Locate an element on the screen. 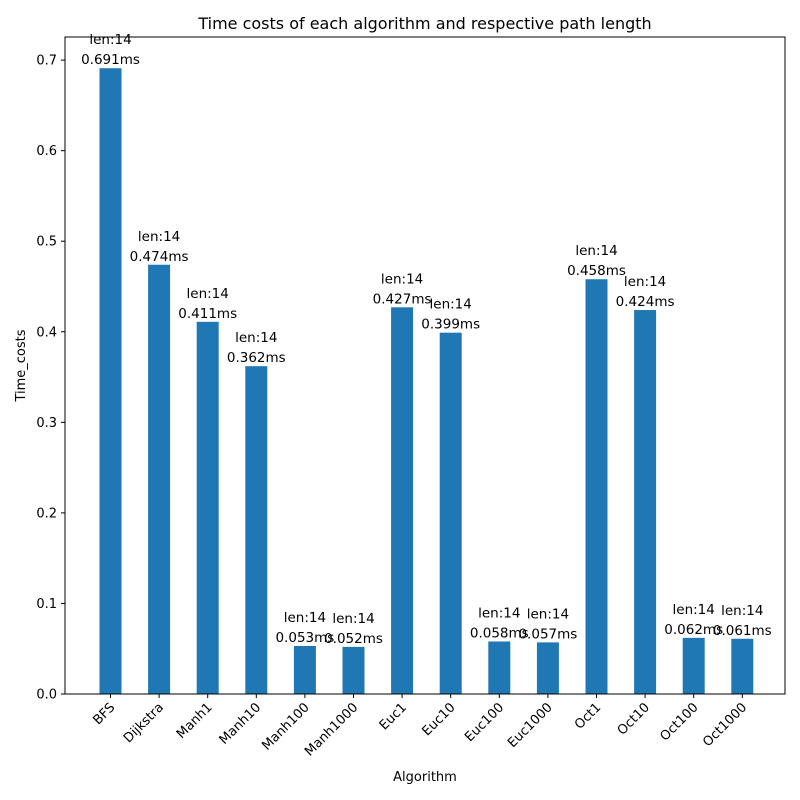 The width and height of the screenshot is (800, 800). x-tick-label: Dijkstra is located at coordinates (144, 723).